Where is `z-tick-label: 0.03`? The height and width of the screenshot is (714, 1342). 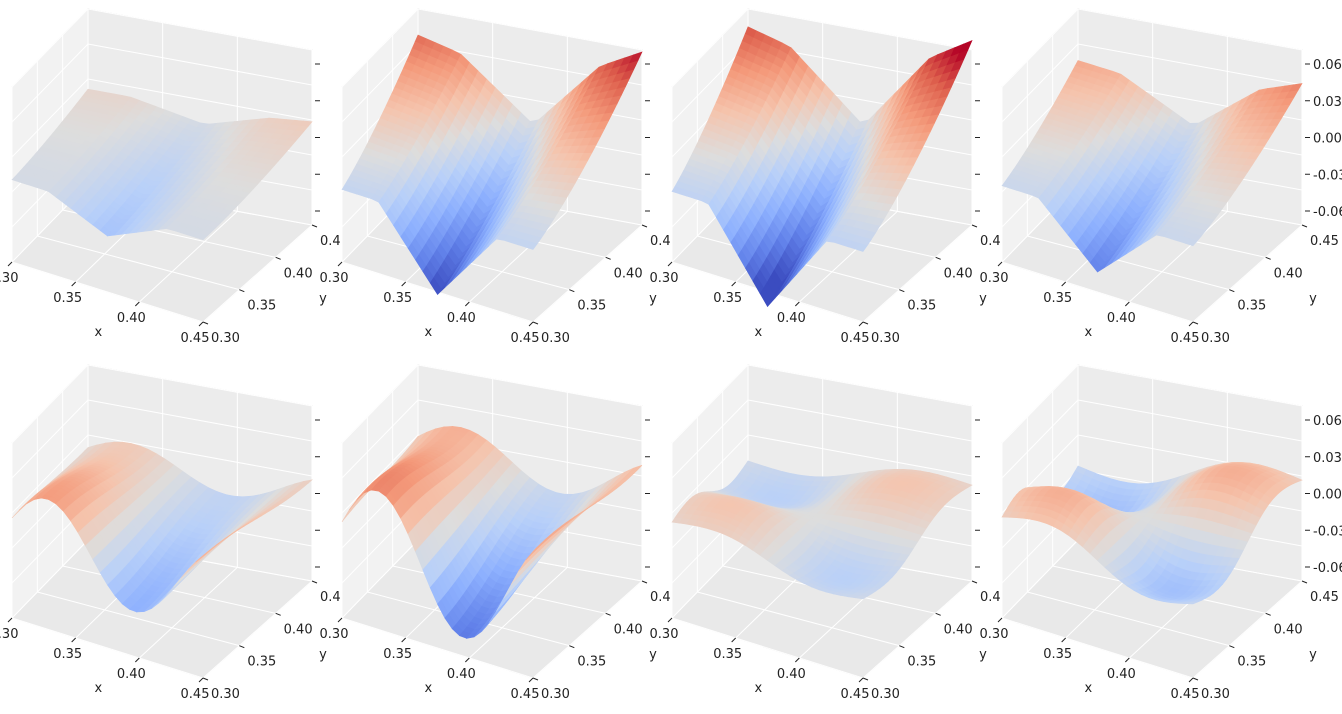
z-tick-label: 0.03 is located at coordinates (1327, 102).